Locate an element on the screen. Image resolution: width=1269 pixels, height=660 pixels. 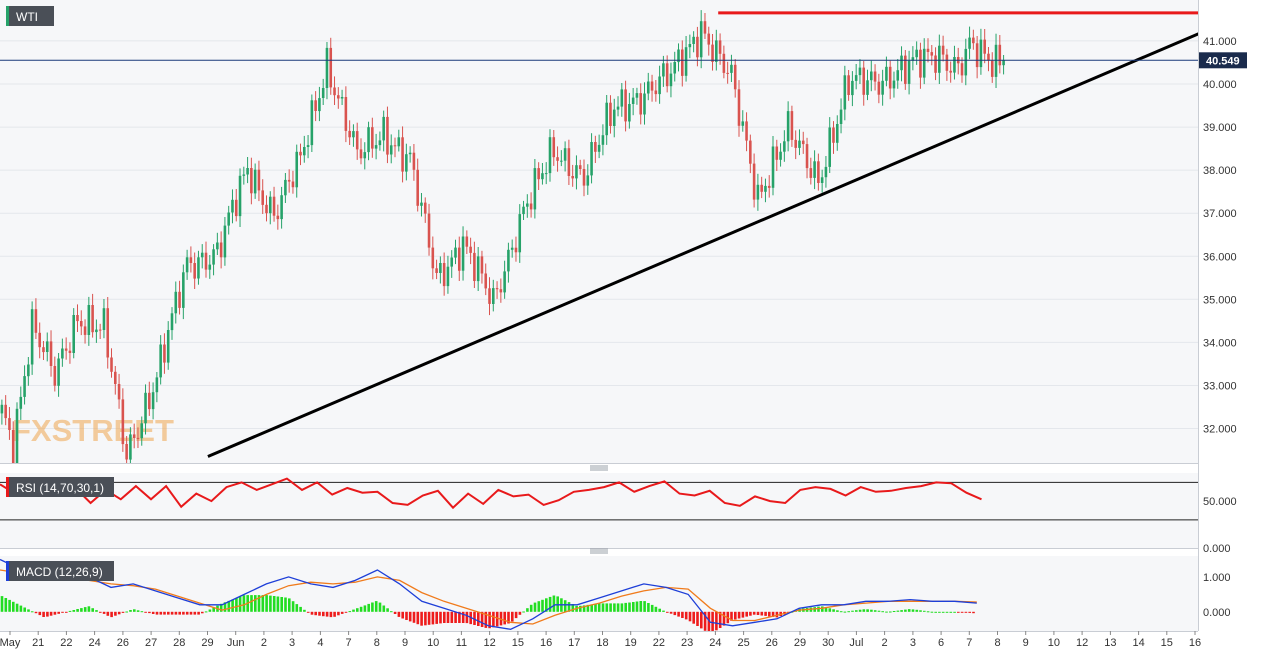
price-tick-label: 34.000 is located at coordinates (1220, 343).